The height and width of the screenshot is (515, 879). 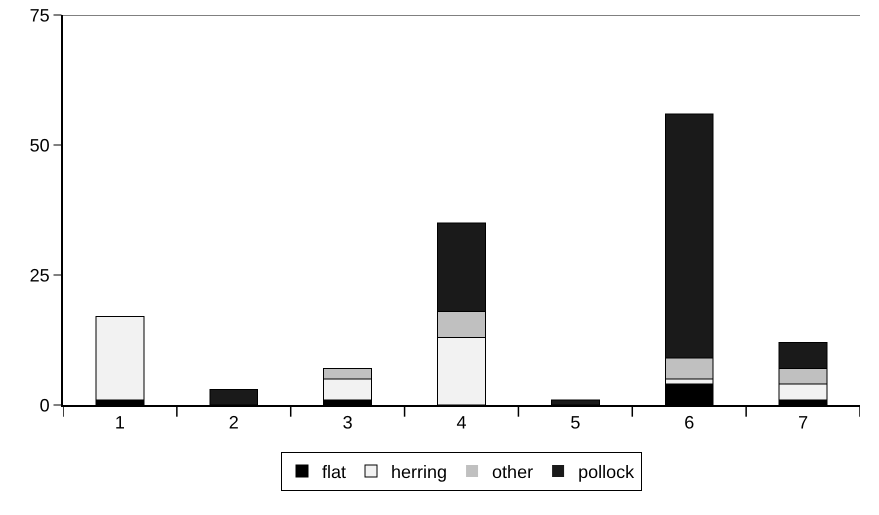 I want to click on x-tick-label: 2, so click(x=233, y=422).